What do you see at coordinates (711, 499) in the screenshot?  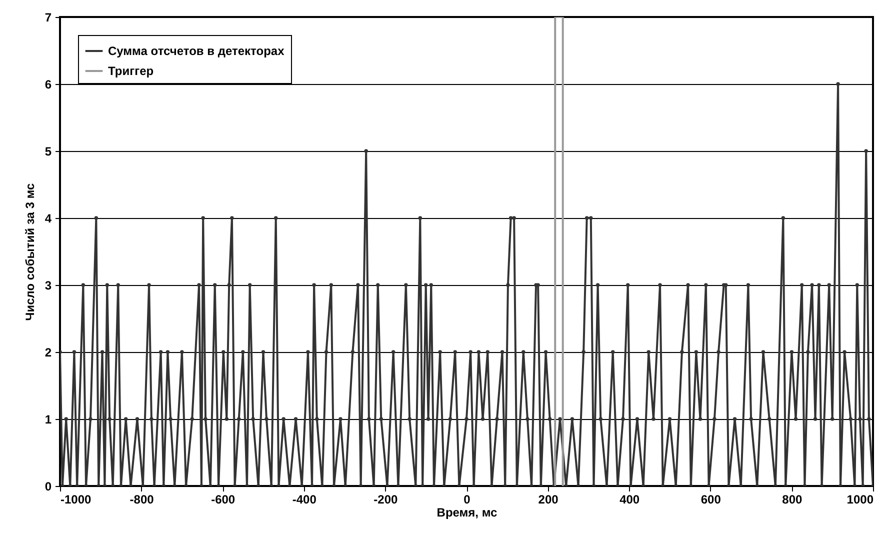 I see `x-tick-label: 600` at bounding box center [711, 499].